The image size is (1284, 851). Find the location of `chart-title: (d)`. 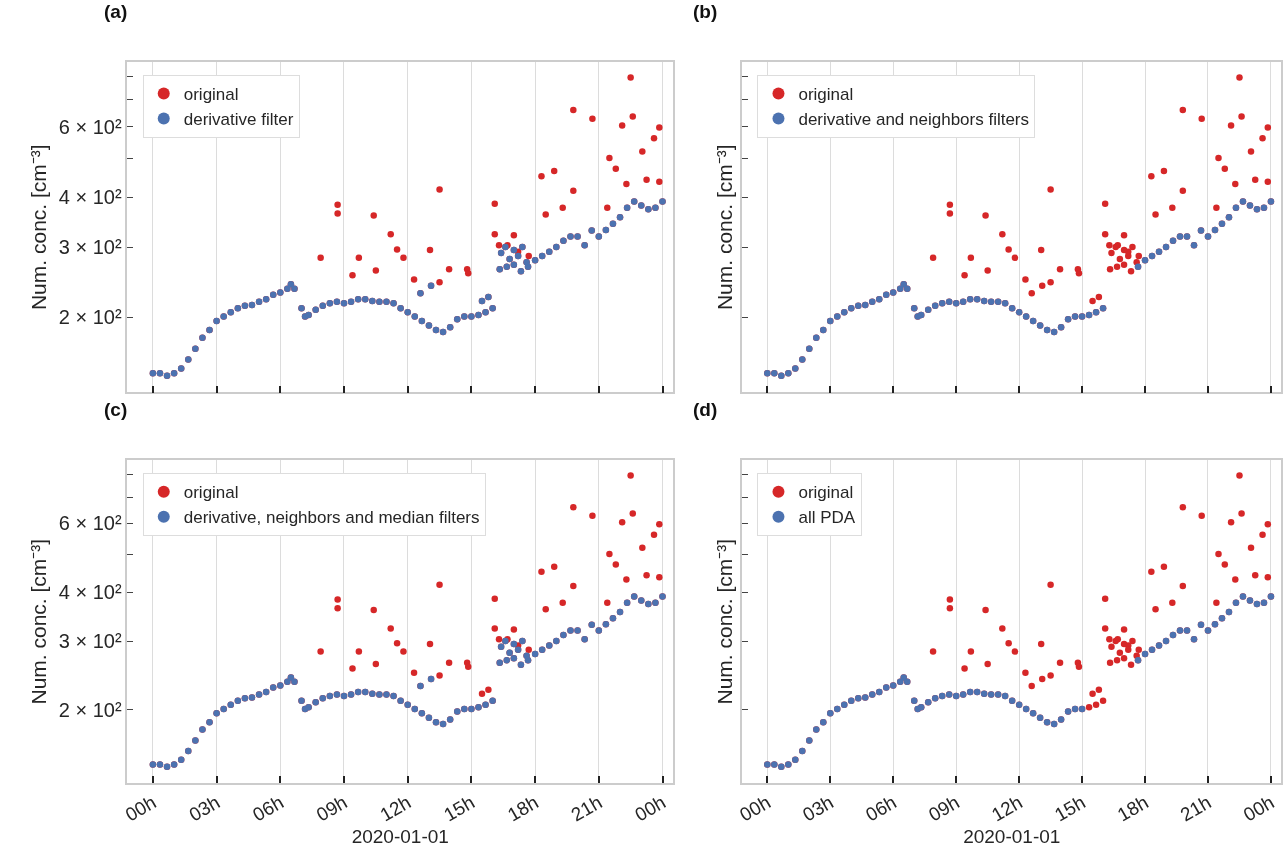

chart-title: (d) is located at coordinates (705, 409).